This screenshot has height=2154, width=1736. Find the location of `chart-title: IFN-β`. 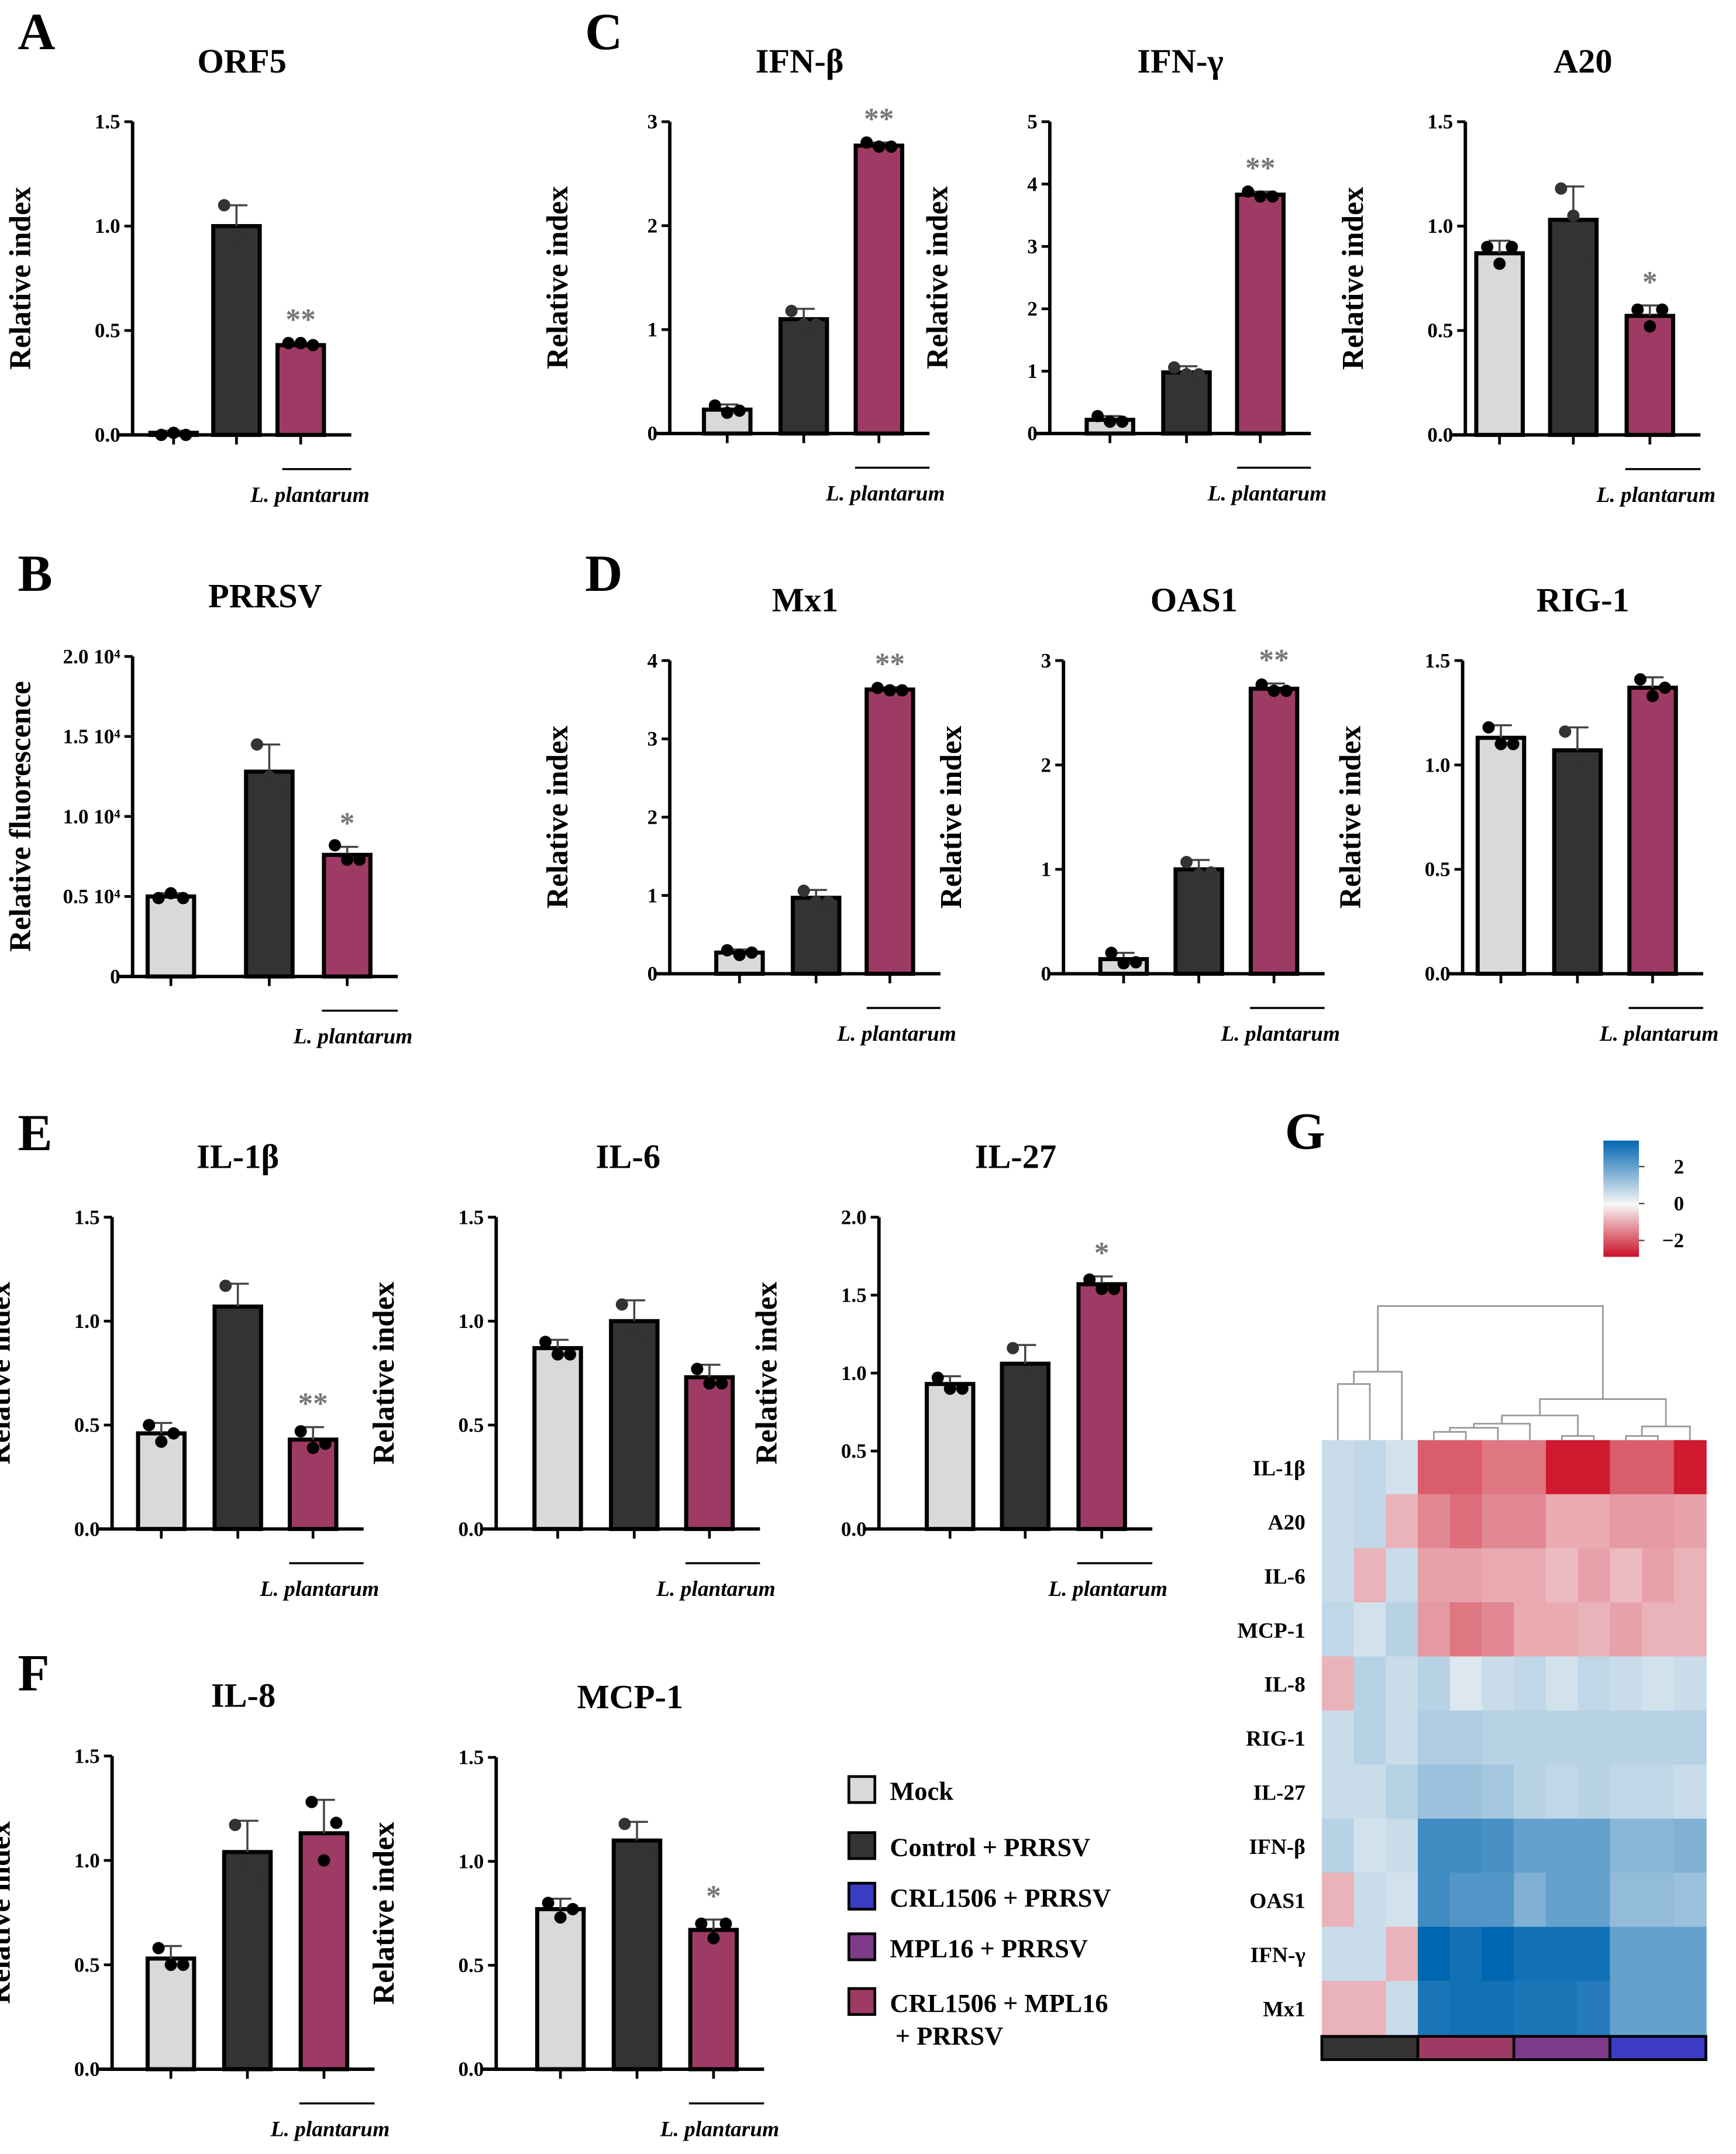

chart-title: IFN-β is located at coordinates (800, 61).